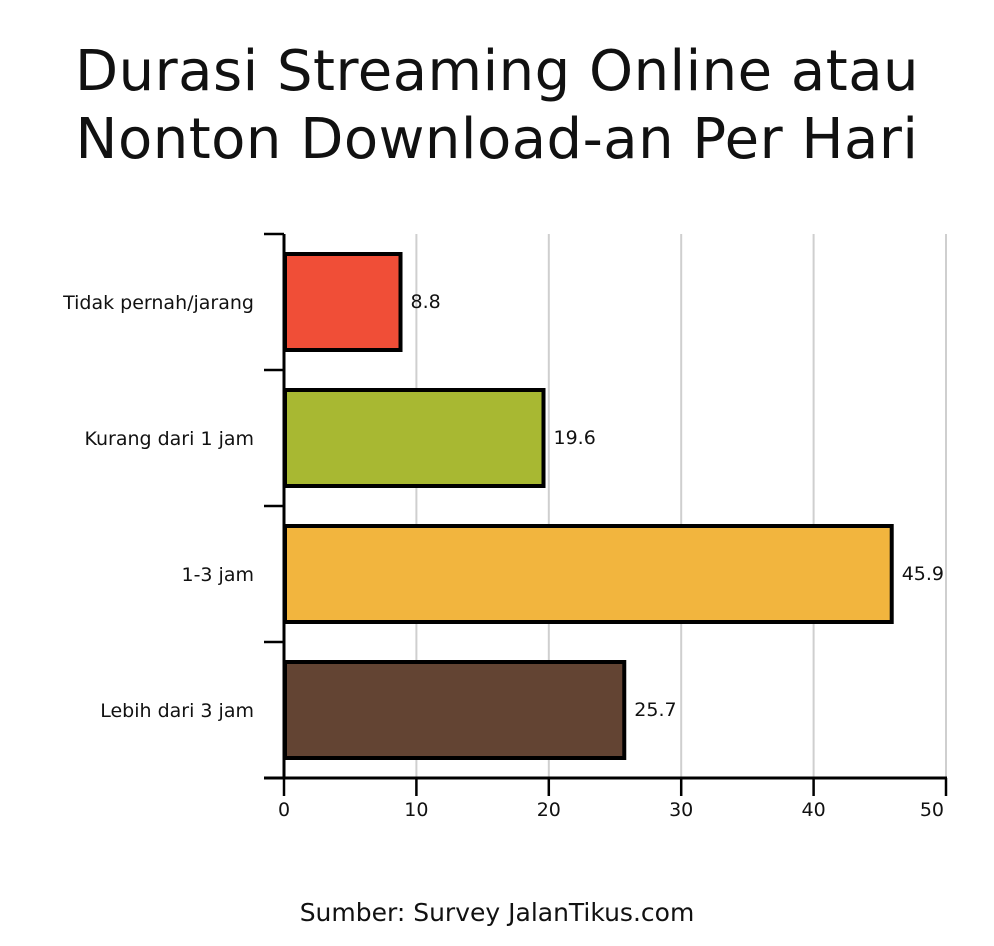  What do you see at coordinates (497, 912) in the screenshot?
I see `source-note: Sumber: Survey JalanTikus.com` at bounding box center [497, 912].